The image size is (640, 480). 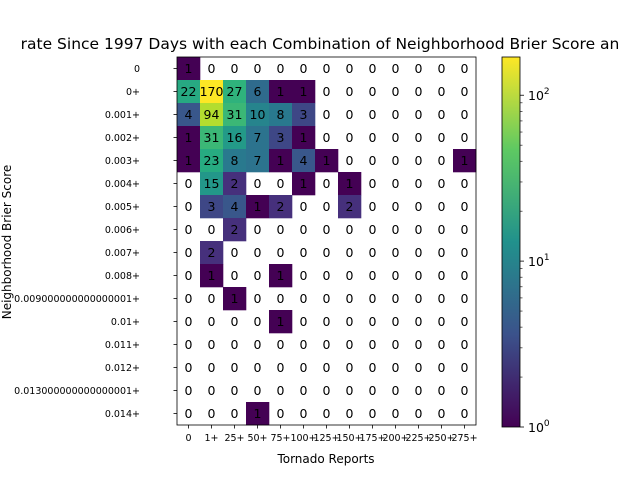 What do you see at coordinates (395, 438) in the screenshot?
I see `x-tick-label: 200+` at bounding box center [395, 438].